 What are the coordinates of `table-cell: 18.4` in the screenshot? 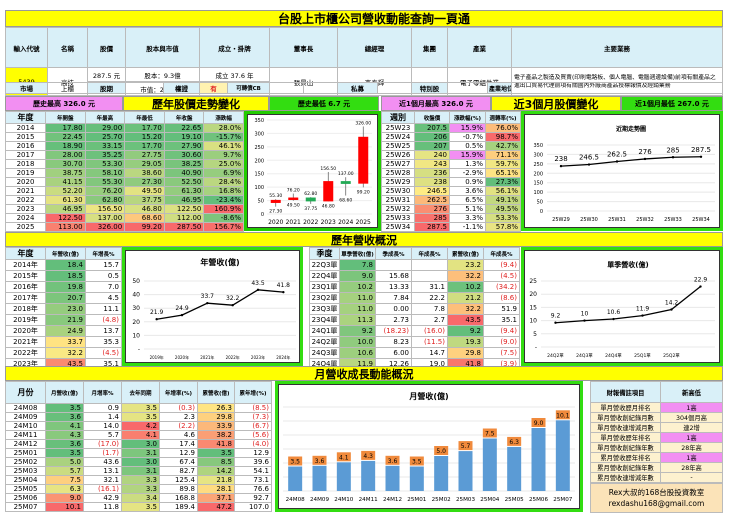 It's located at (65, 265).